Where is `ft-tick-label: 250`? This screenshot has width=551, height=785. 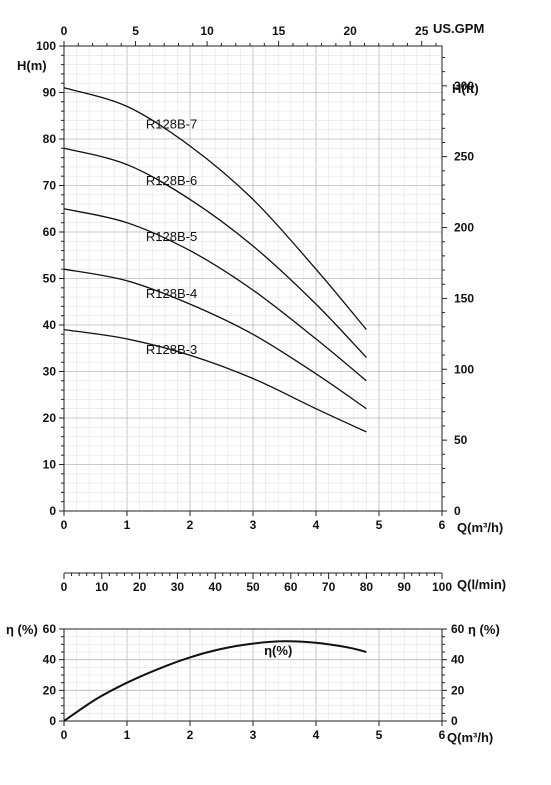
ft-tick-label: 250 is located at coordinates (464, 157).